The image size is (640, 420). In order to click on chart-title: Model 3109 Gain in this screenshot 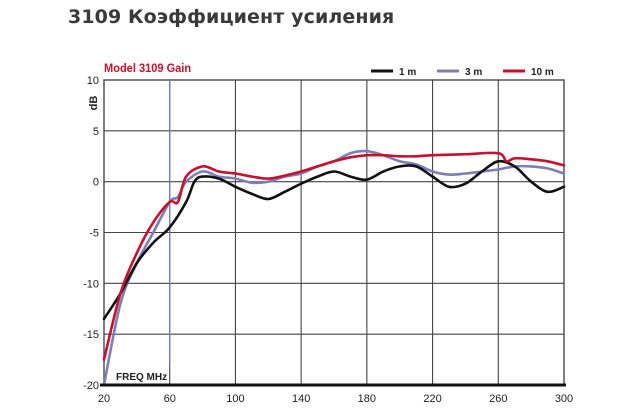, I will do `click(148, 68)`.